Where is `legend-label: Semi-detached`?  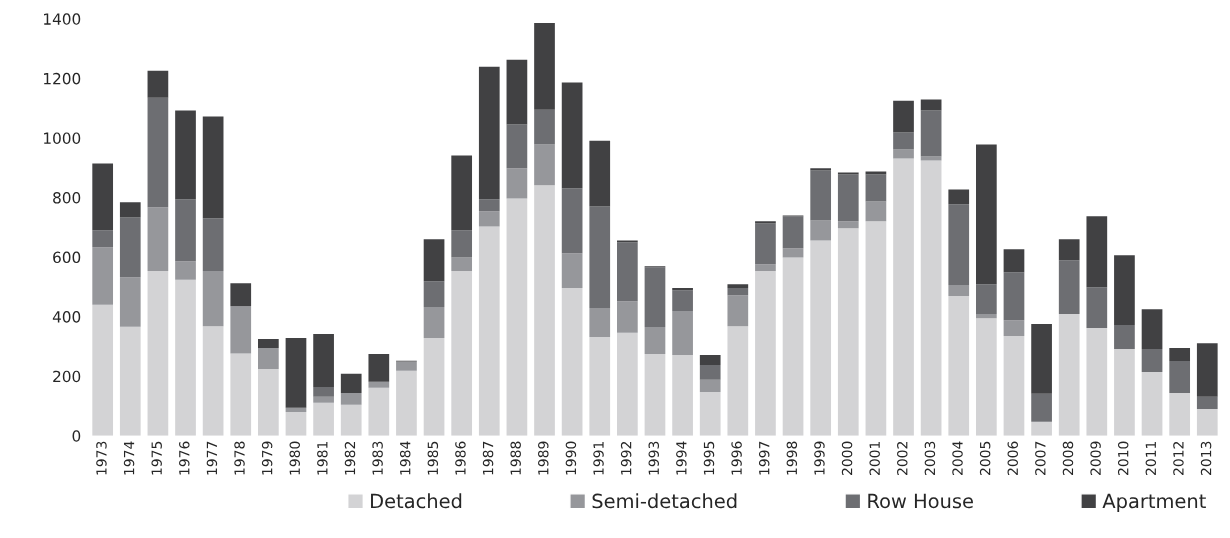
legend-label: Semi-detached is located at coordinates (664, 501).